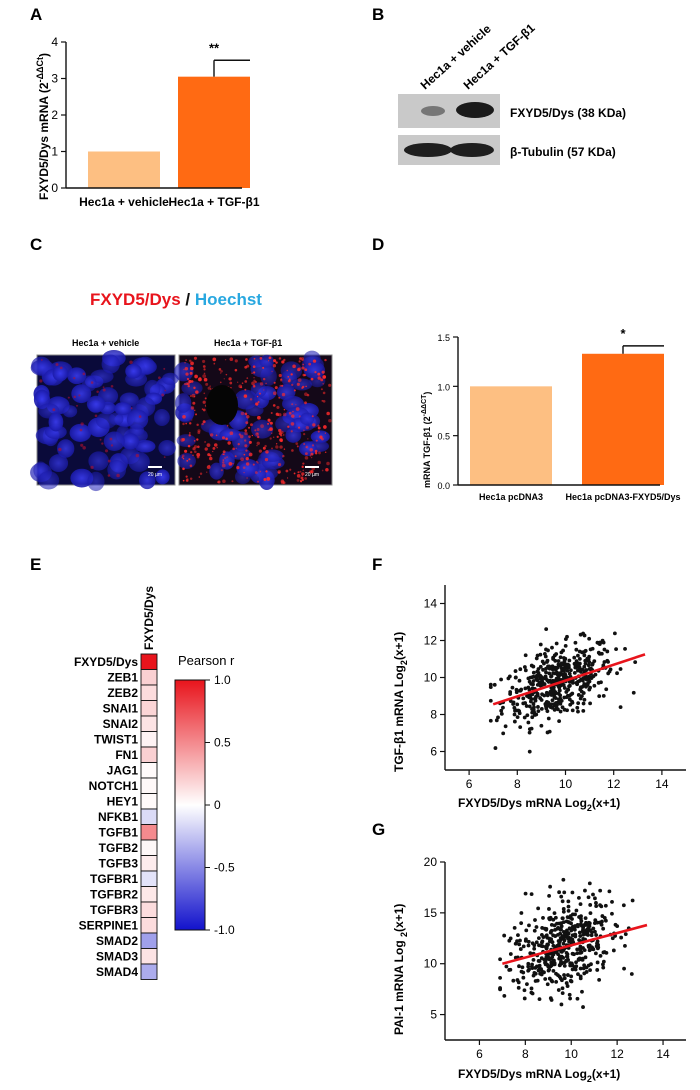 This screenshot has height=1090, width=700. I want to click on micro-cells-vehicle, so click(104, 421).